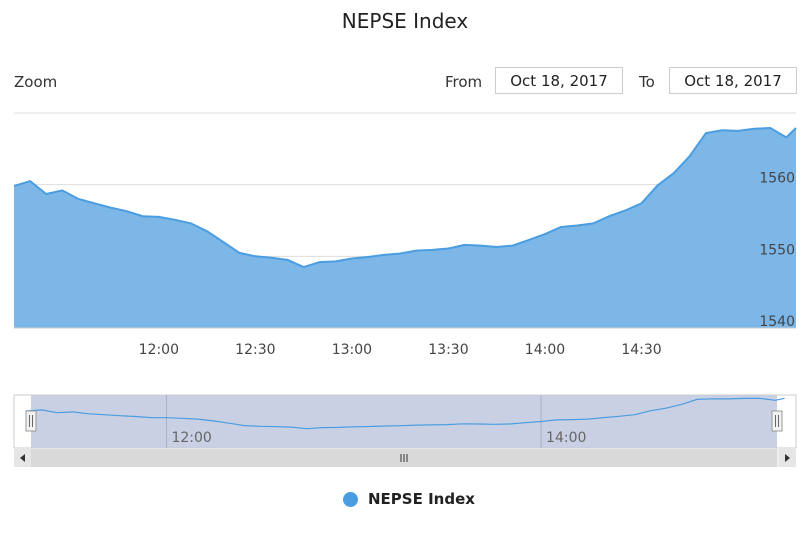 The image size is (810, 540). What do you see at coordinates (22, 458) in the screenshot?
I see `arrow-left-icon` at bounding box center [22, 458].